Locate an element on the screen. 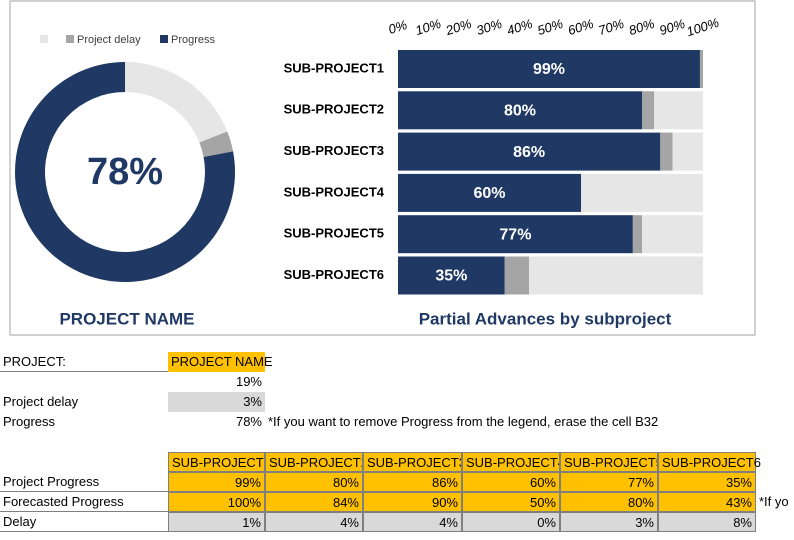 This screenshot has height=540, width=794. x-tick-label: 30% is located at coordinates (488, 27).